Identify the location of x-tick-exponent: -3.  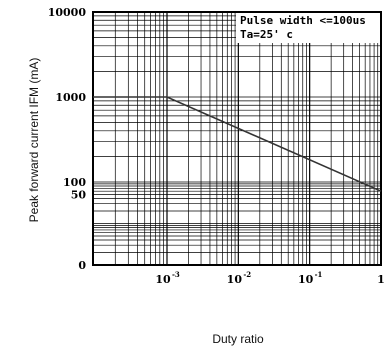
(176, 274).